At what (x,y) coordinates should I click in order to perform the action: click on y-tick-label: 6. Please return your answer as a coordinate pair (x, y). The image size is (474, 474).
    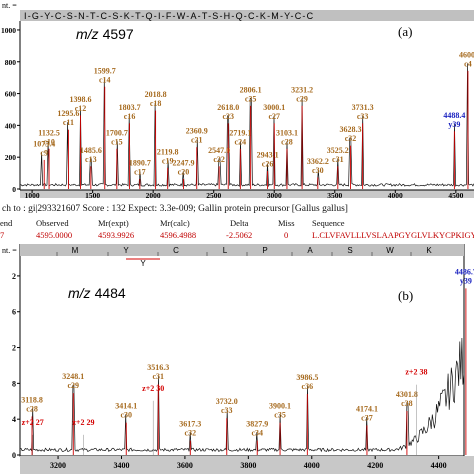
    Looking at the image, I should click on (14, 312).